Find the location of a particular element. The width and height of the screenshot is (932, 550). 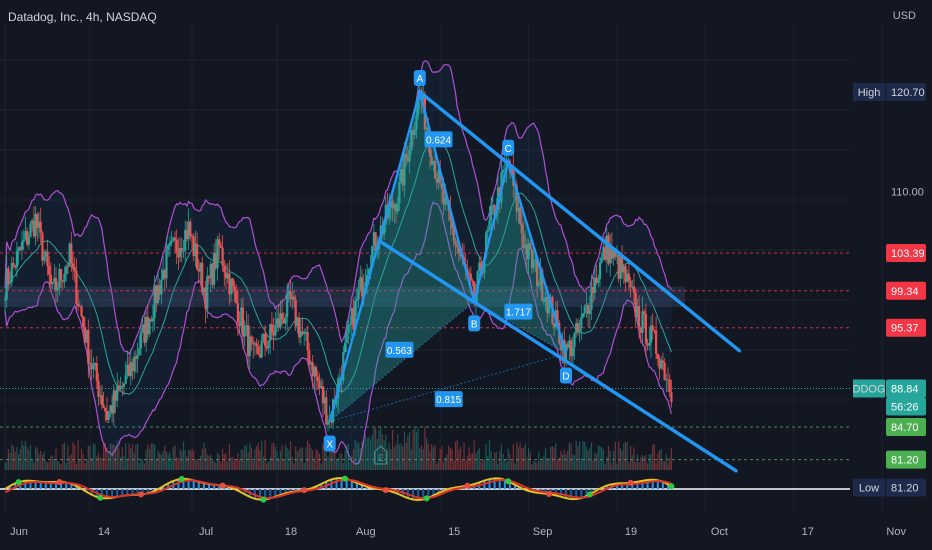

time-axis-label: 19 is located at coordinates (631, 532).